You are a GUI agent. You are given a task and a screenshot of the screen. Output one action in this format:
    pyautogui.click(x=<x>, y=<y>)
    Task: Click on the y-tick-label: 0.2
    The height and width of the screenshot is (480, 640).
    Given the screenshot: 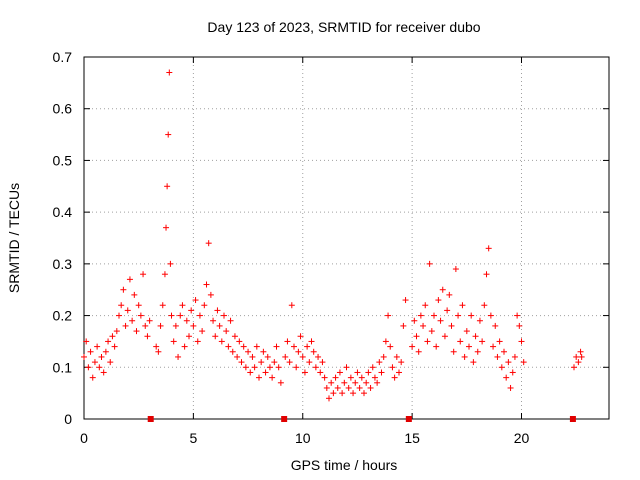 What is the action you would take?
    pyautogui.click(x=63, y=316)
    